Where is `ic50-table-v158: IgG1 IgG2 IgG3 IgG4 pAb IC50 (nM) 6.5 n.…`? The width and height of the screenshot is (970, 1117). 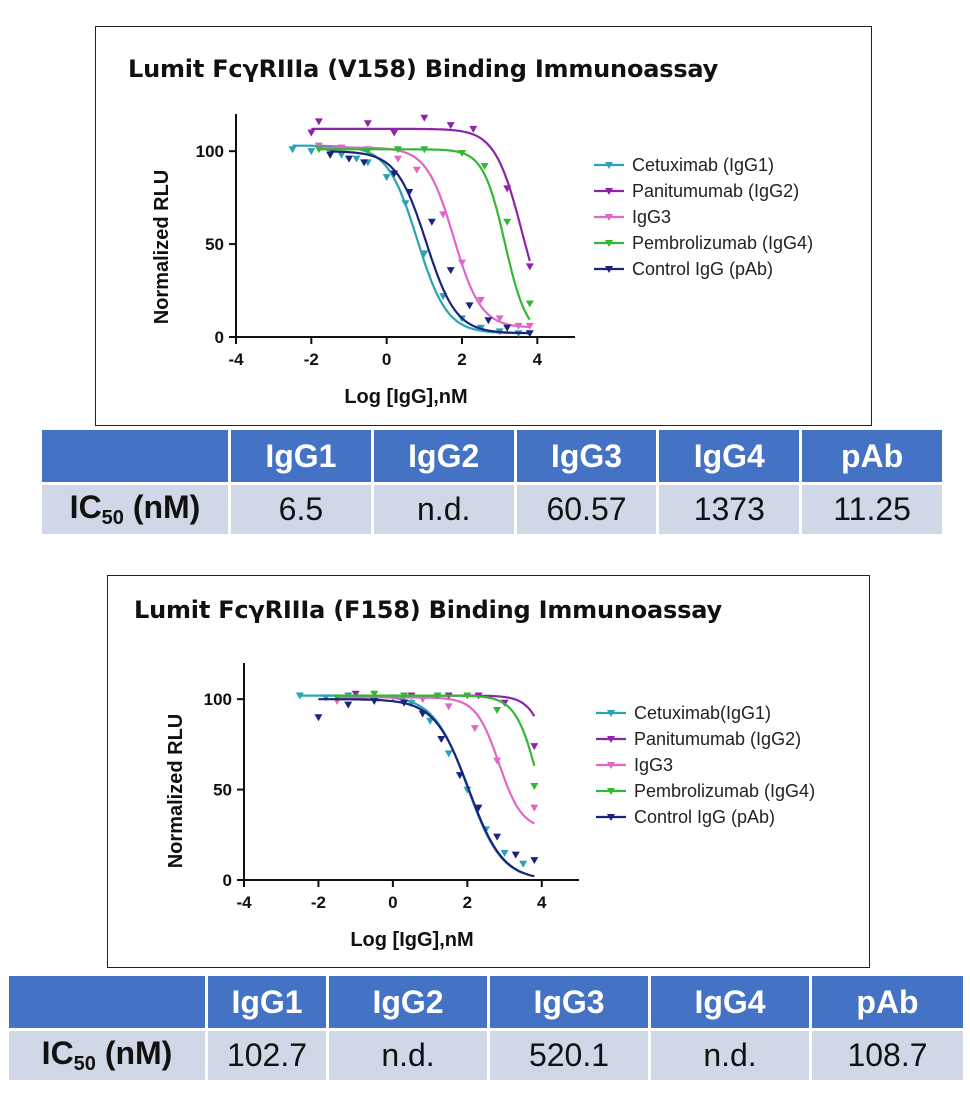 ic50-table-v158: IgG1 IgG2 IgG3 IgG4 pAb IC50 (nM) 6.5 n.… is located at coordinates (492, 482).